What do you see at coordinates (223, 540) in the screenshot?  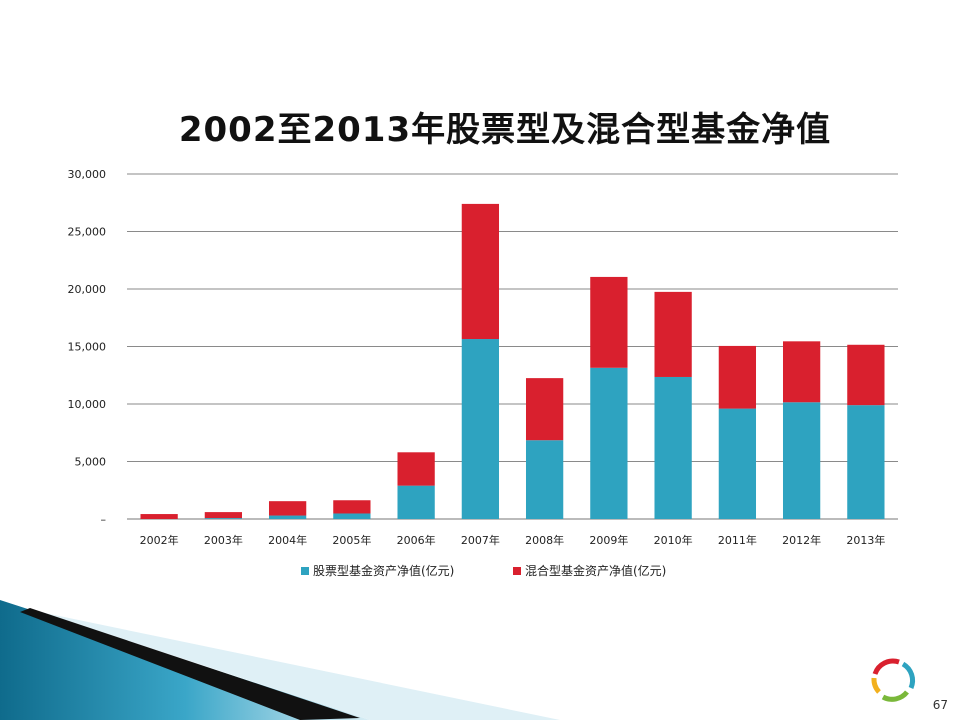 I see `x-tick-label: 2003年` at bounding box center [223, 540].